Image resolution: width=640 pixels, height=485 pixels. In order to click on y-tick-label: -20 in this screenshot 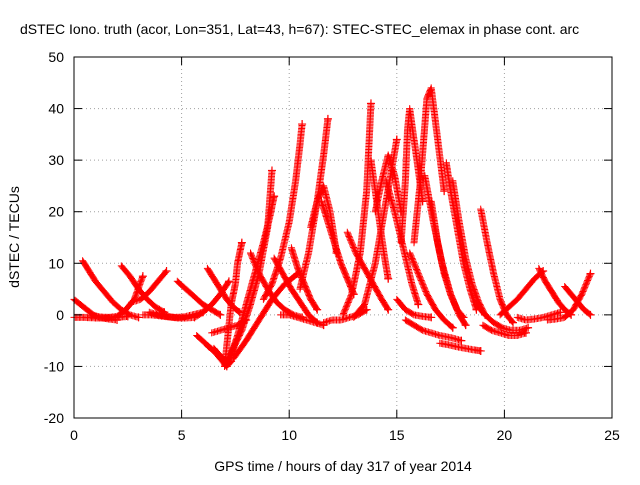, I will do `click(54, 418)`.